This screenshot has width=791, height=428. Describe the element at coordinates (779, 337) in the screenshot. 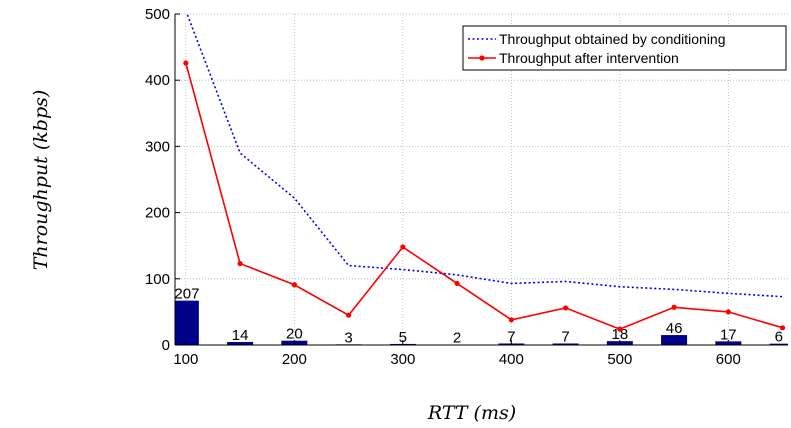

I see `bar-count-label: 6` at that location.